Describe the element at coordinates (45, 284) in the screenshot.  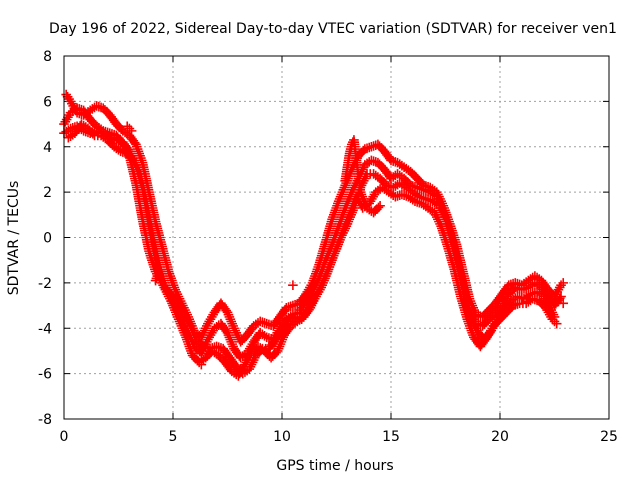
I see `y-tick-label: -2` at that location.